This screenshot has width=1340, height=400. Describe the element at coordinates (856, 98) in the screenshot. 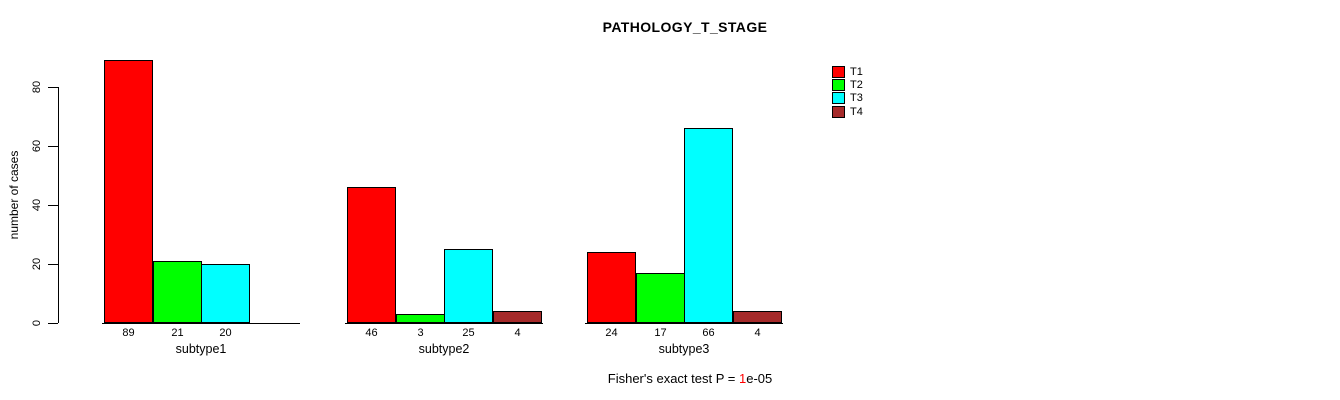

I see `legend-label-T3: T3` at that location.